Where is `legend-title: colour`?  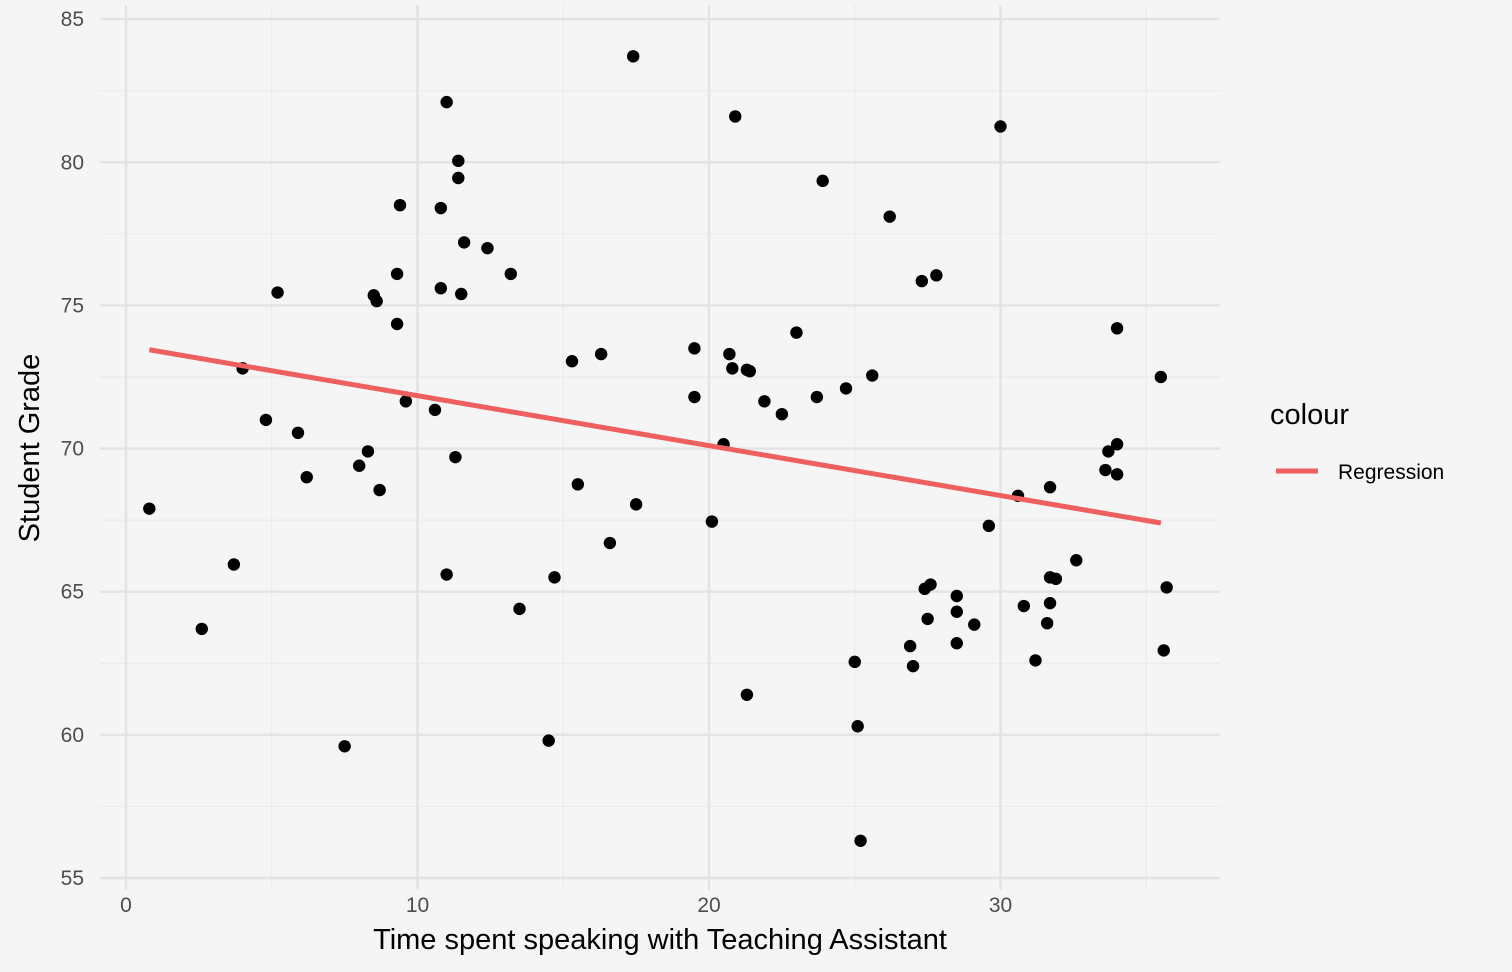
legend-title: colour is located at coordinates (1309, 415).